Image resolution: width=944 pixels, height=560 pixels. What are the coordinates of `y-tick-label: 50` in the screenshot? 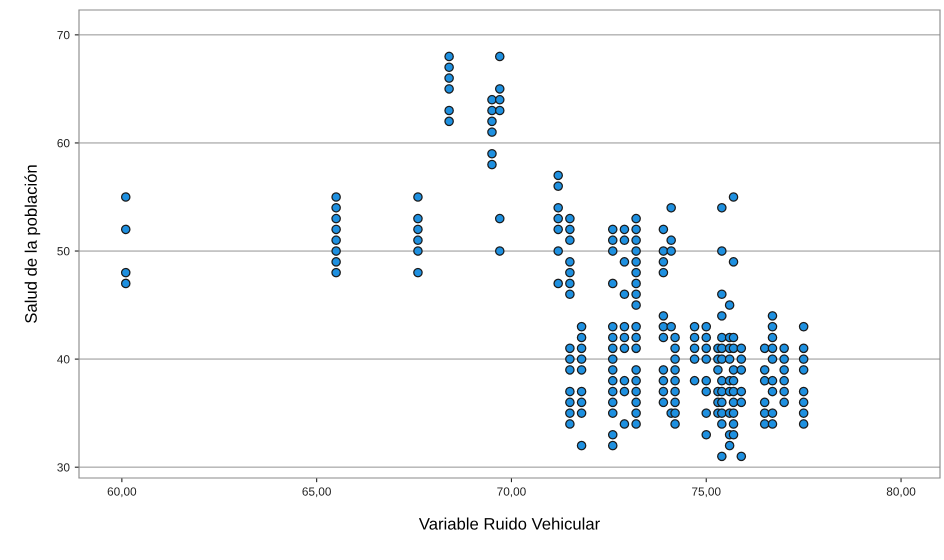 It's located at (63, 251).